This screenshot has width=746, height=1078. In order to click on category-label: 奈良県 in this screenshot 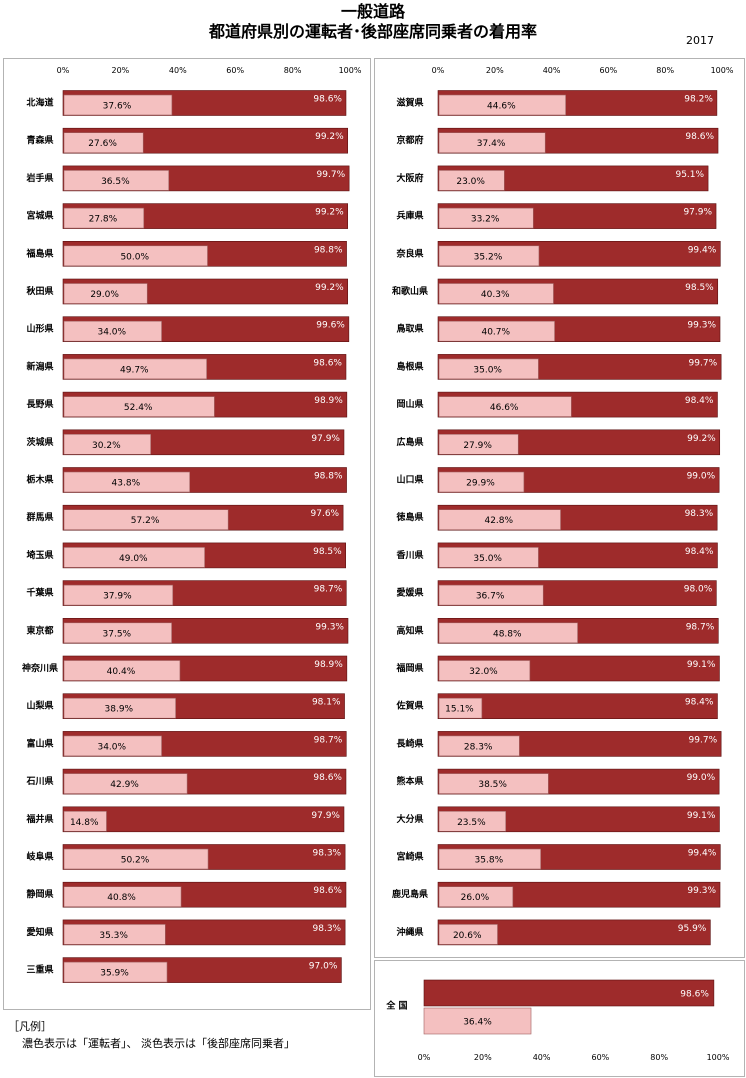, I will do `click(409, 253)`.